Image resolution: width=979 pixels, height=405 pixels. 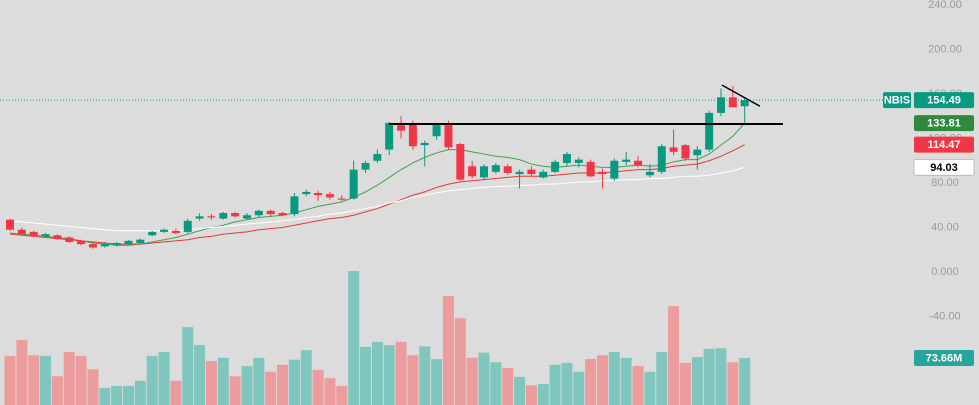 What do you see at coordinates (945, 49) in the screenshot?
I see `y-tick-label: 200.00` at bounding box center [945, 49].